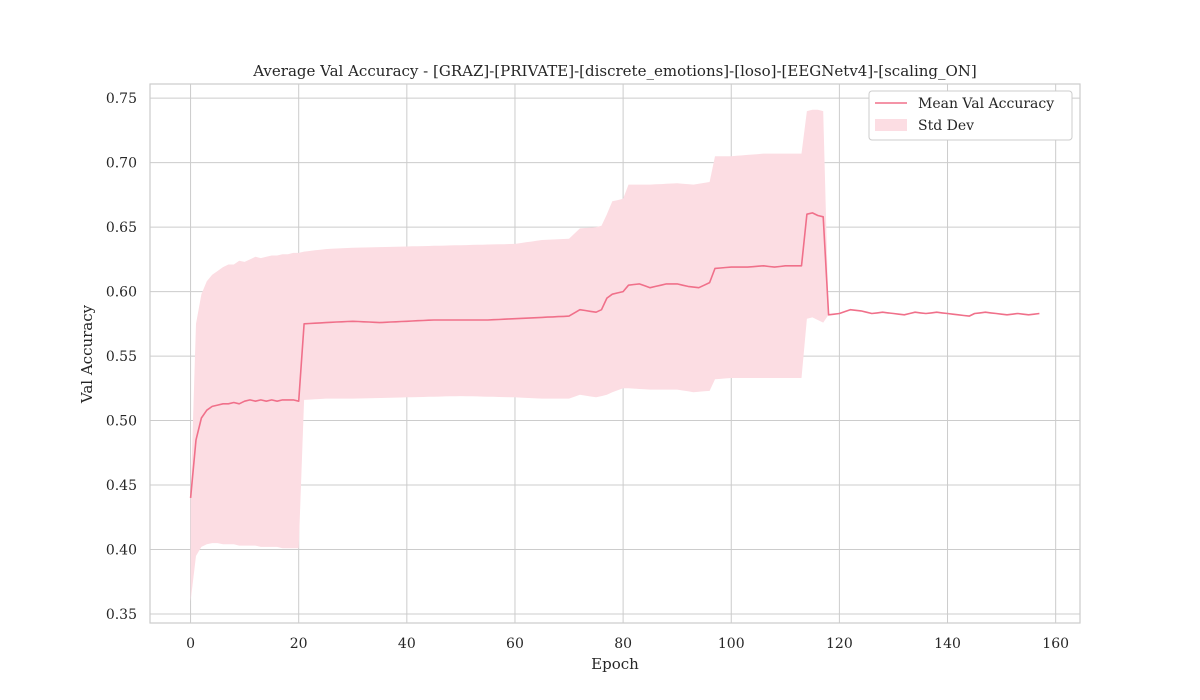 The image size is (1200, 700). What do you see at coordinates (121, 422) in the screenshot?
I see `y-tick-label: 0.50` at bounding box center [121, 422].